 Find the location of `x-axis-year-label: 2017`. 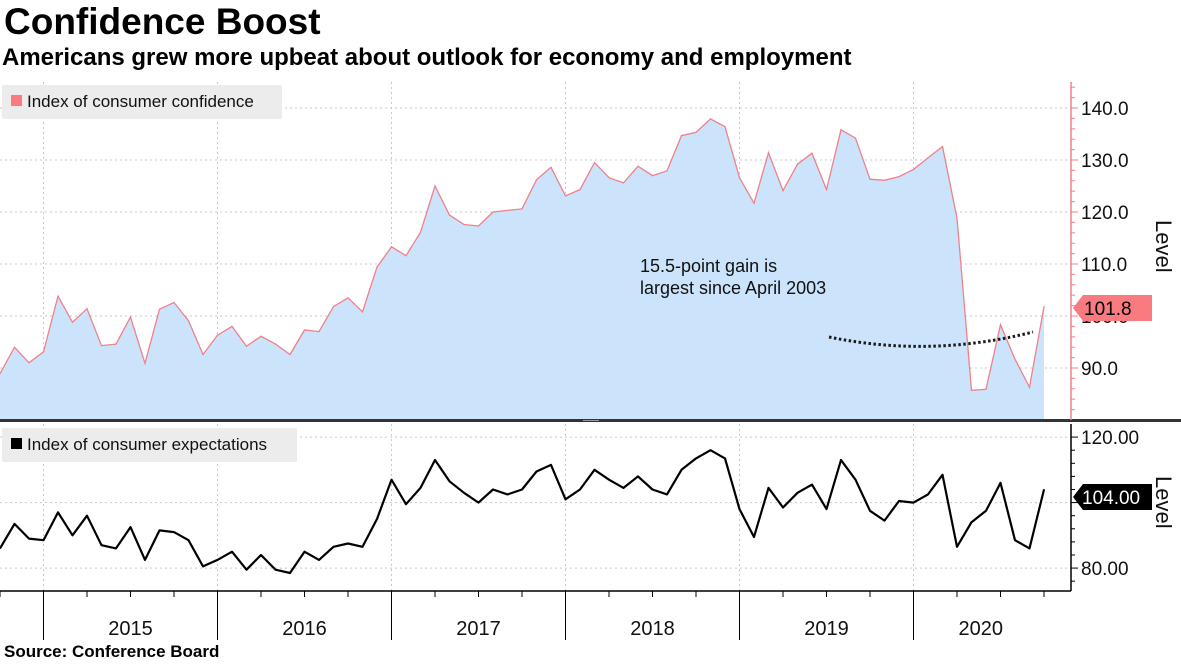

x-axis-year-label: 2017 is located at coordinates (478, 629).